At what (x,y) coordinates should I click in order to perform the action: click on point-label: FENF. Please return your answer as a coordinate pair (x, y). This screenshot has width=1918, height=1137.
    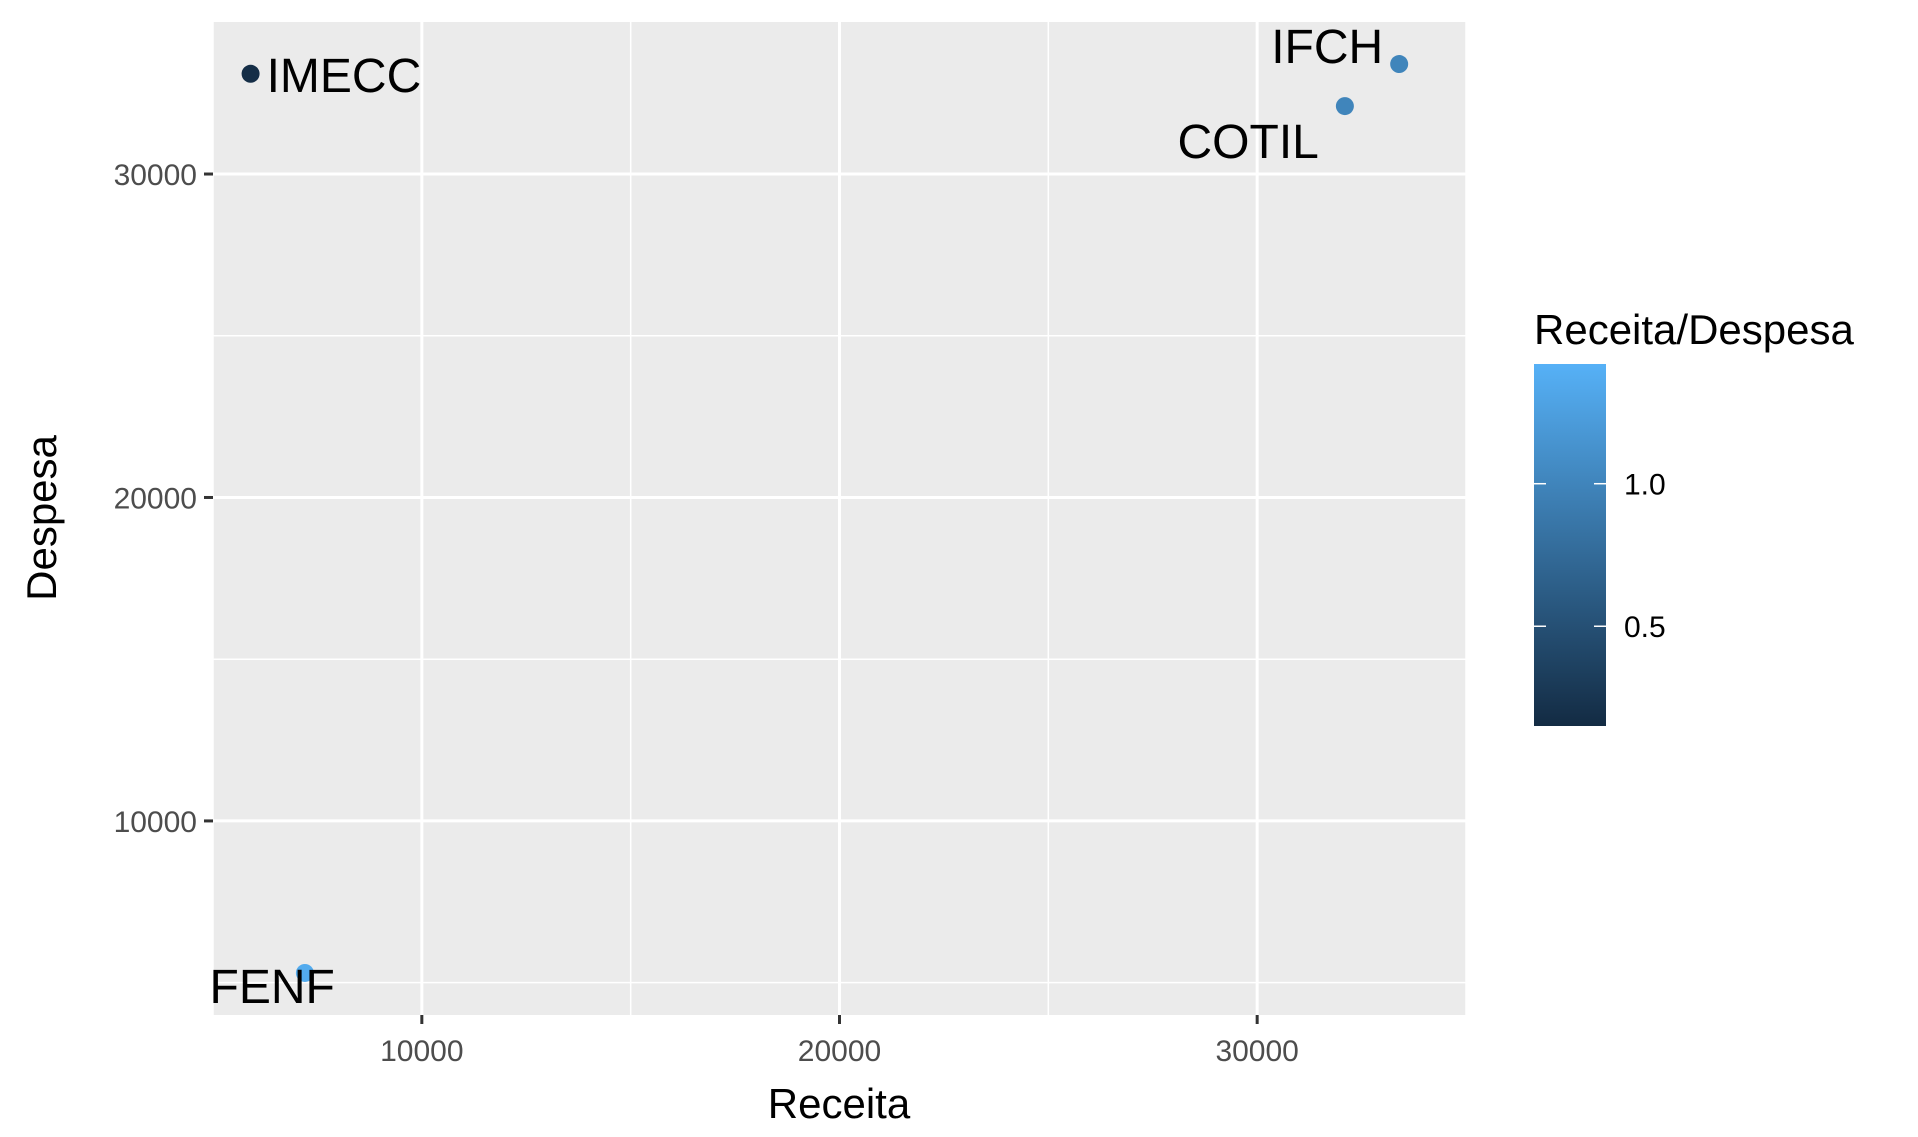
    Looking at the image, I should click on (272, 987).